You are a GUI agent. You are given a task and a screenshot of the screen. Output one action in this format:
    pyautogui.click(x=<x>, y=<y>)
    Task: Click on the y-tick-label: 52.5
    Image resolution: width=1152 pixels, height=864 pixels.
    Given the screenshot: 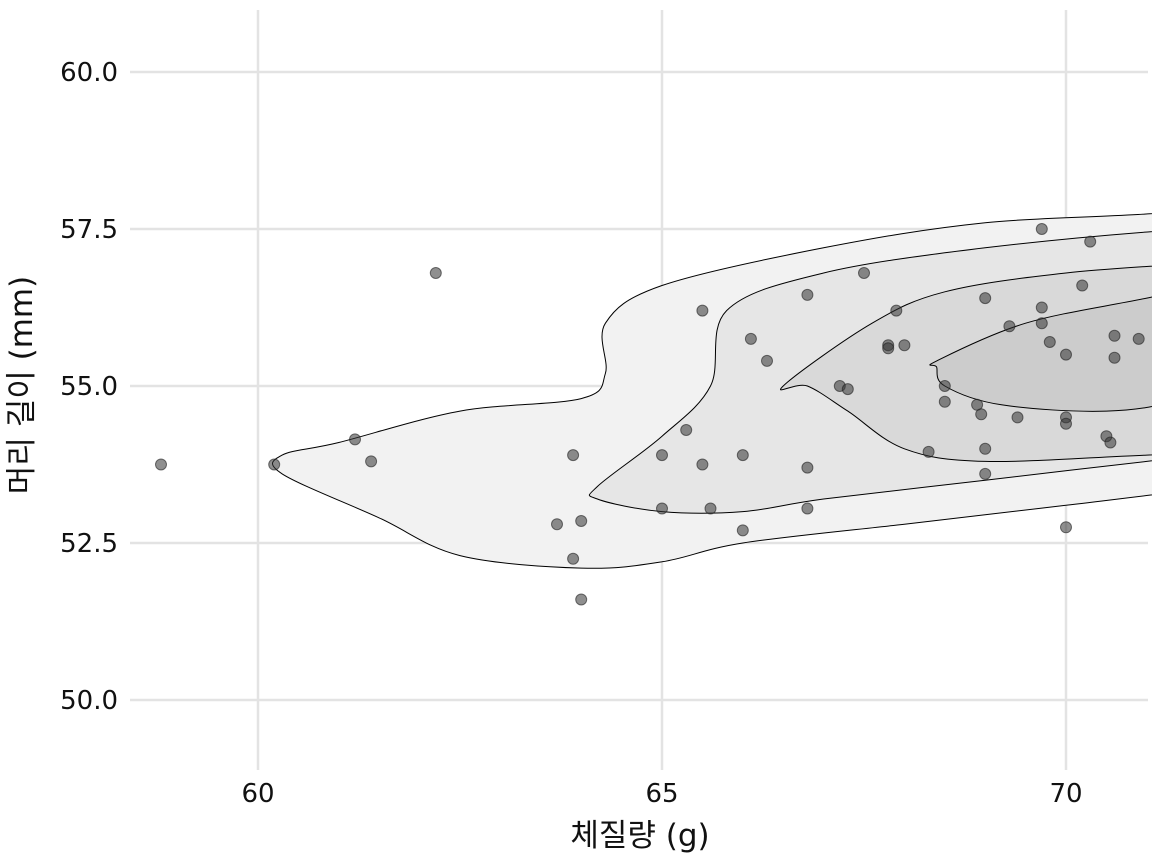 What is the action you would take?
    pyautogui.click(x=89, y=544)
    